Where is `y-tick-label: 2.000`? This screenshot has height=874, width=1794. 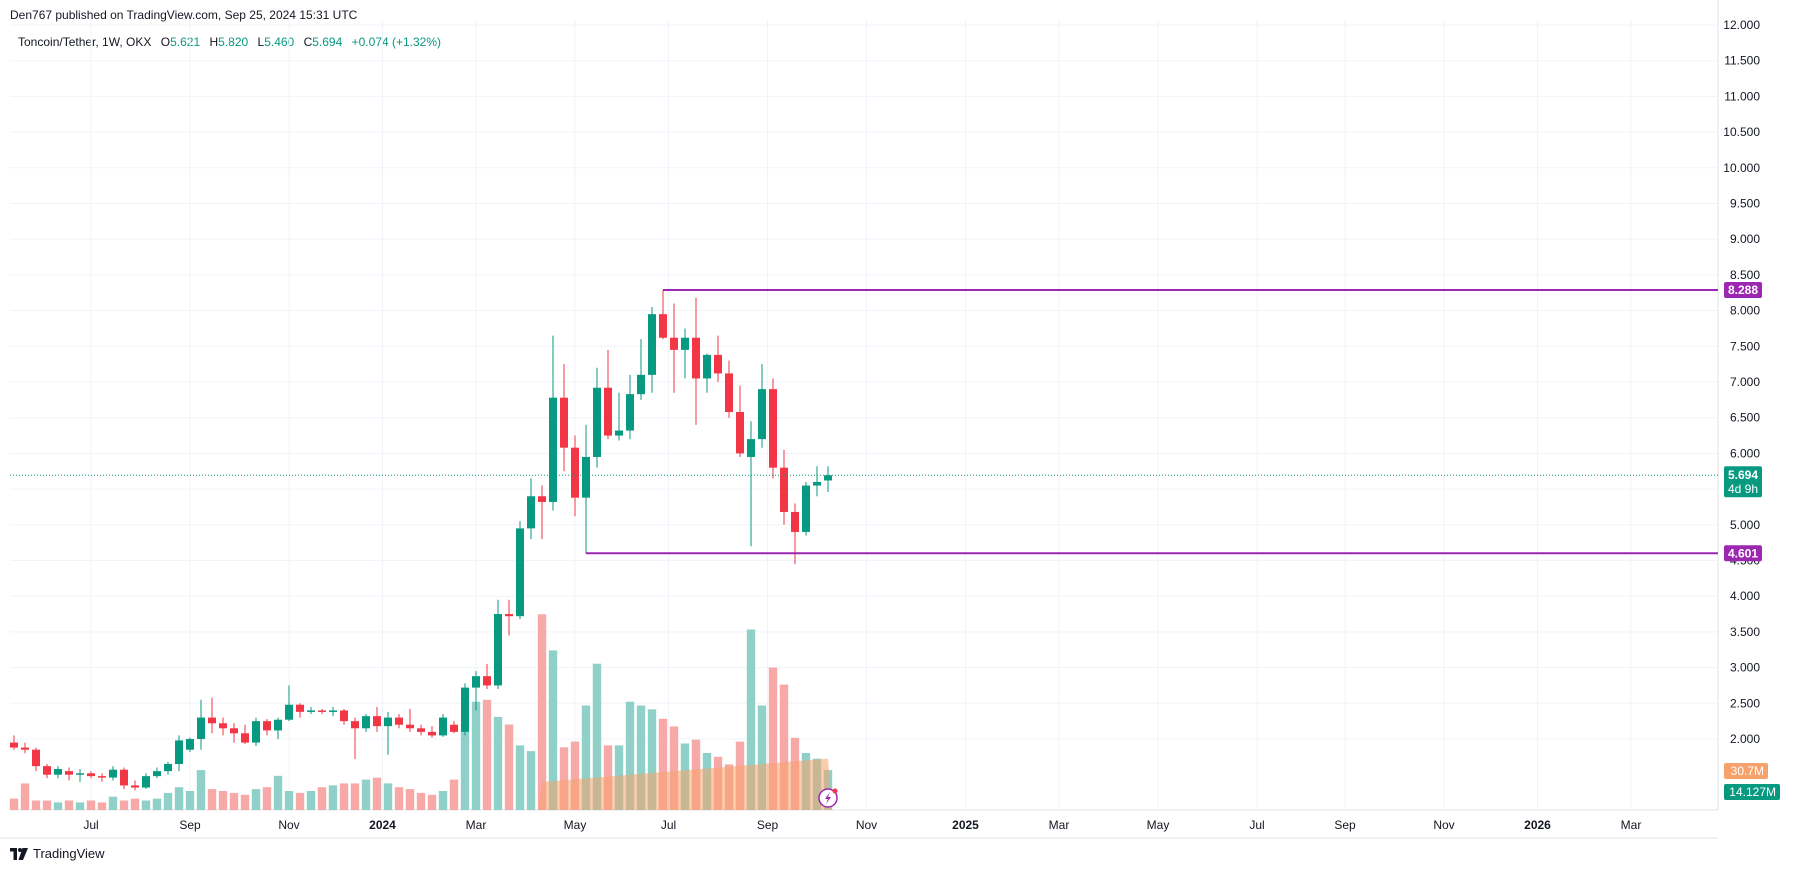 y-tick-label: 2.000 is located at coordinates (1745, 739).